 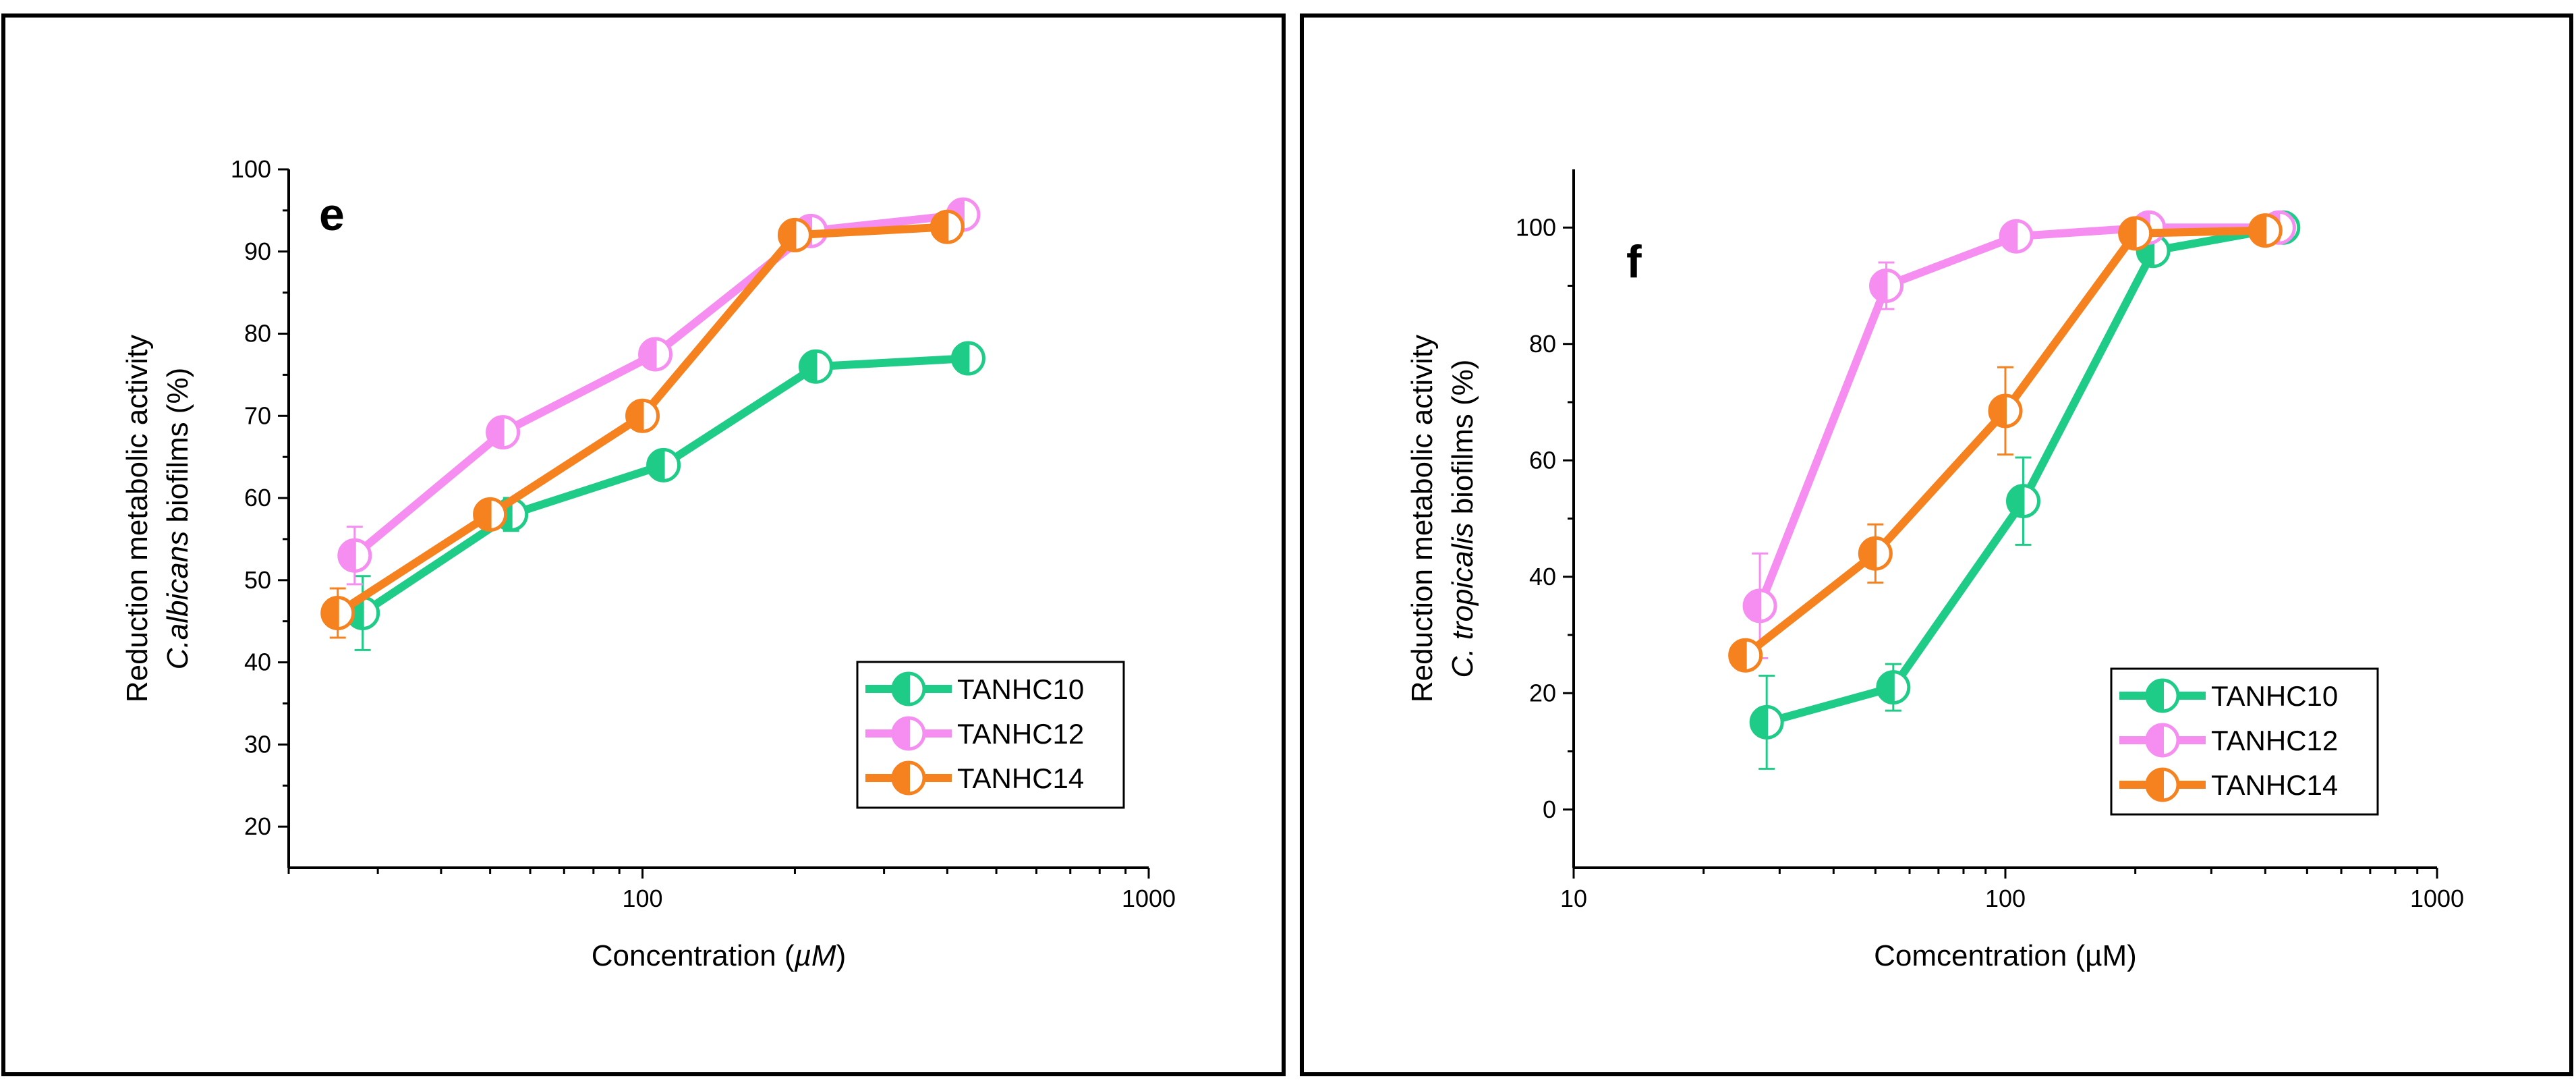 I want to click on chart-e-legend: TANHC10 TANHC12 TANHC14, so click(x=990, y=735).